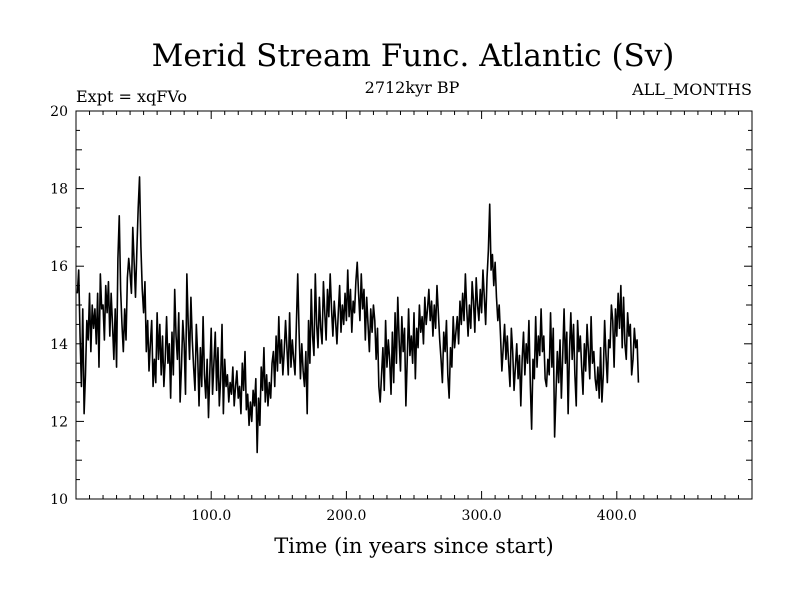  I want to click on y-tick-label: 14, so click(59, 345).